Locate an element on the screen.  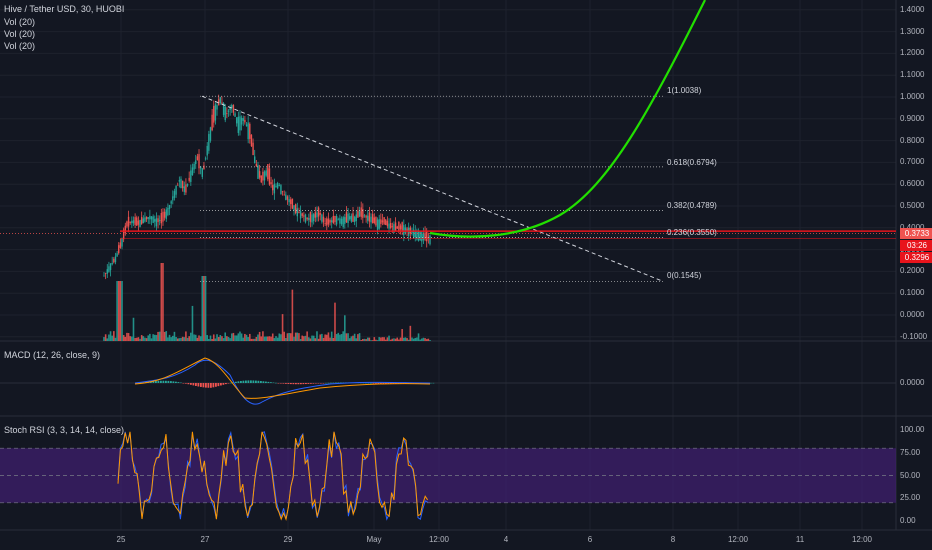
macd-label: MACD (12, 26, close, 9) is located at coordinates (52, 355).